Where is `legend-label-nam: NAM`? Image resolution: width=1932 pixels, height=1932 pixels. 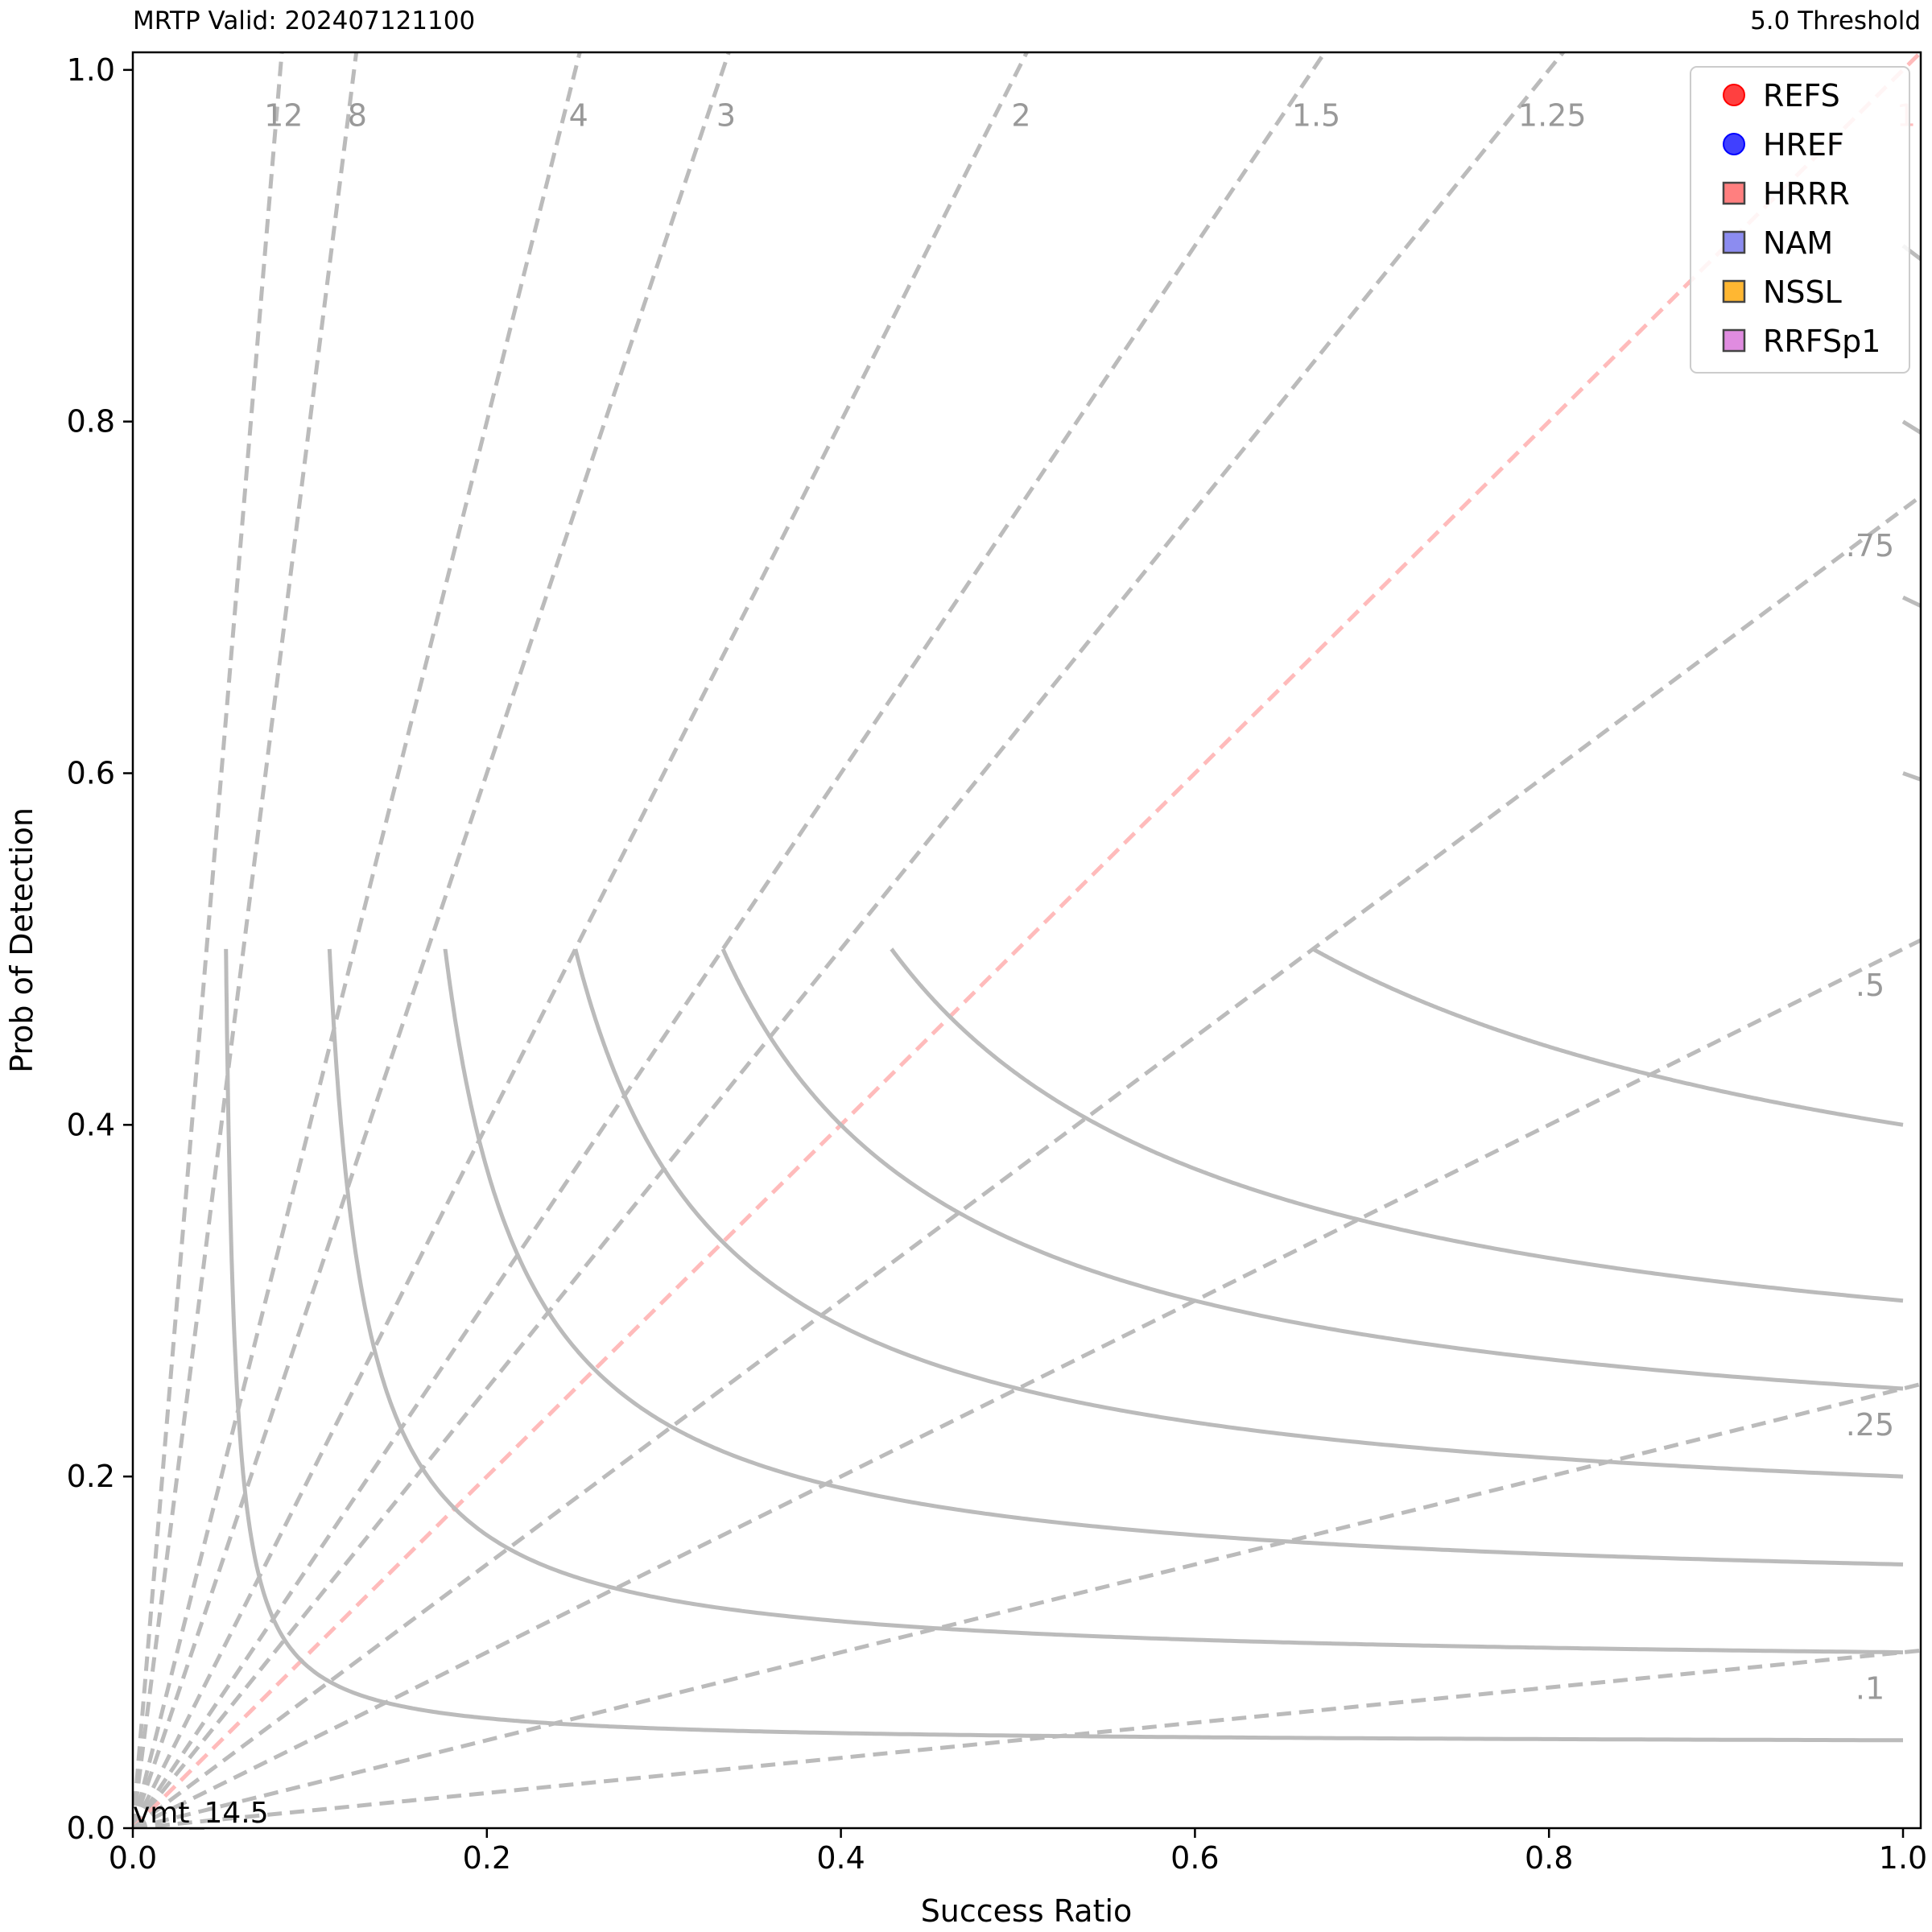
legend-label-nam: NAM is located at coordinates (1798, 243).